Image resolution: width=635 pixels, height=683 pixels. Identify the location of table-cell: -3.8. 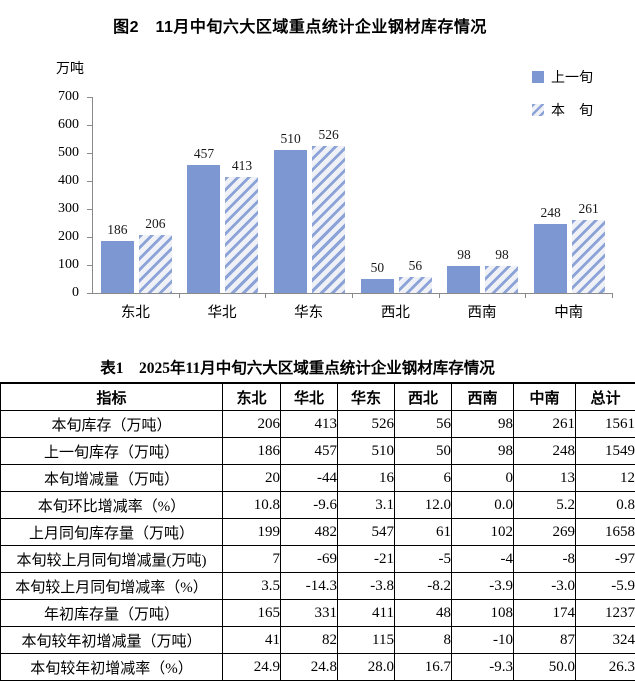
(366, 586).